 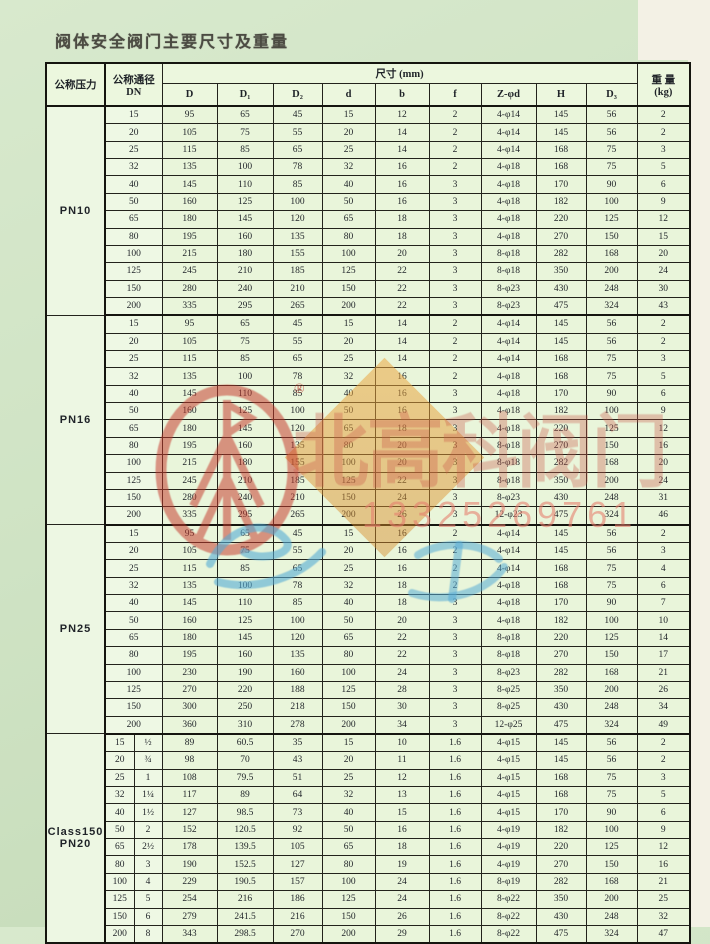 I want to click on cell: ¾, so click(x=148, y=760).